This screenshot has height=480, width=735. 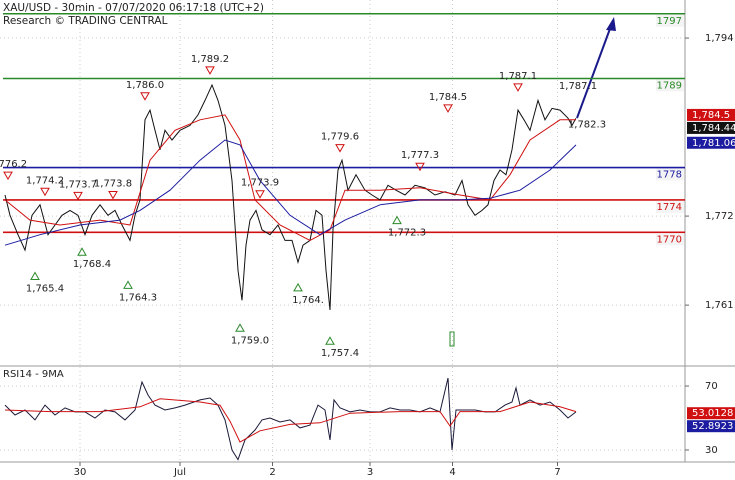 I want to click on level-label: 1789, so click(x=669, y=86).